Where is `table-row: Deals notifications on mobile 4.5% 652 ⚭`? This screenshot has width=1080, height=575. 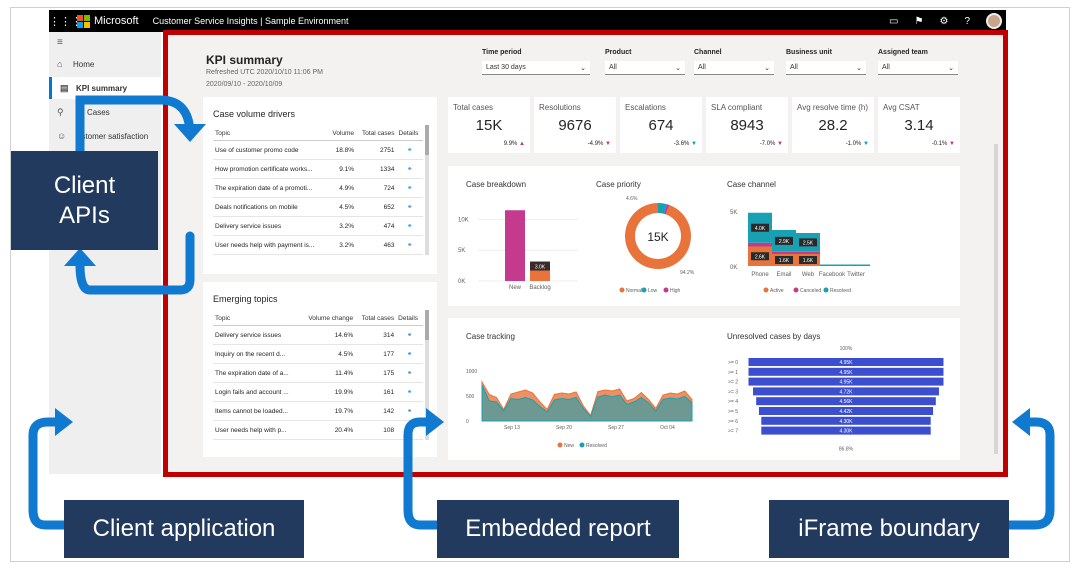 table-row: Deals notifications on mobile 4.5% 652 ⚭ is located at coordinates (318, 207).